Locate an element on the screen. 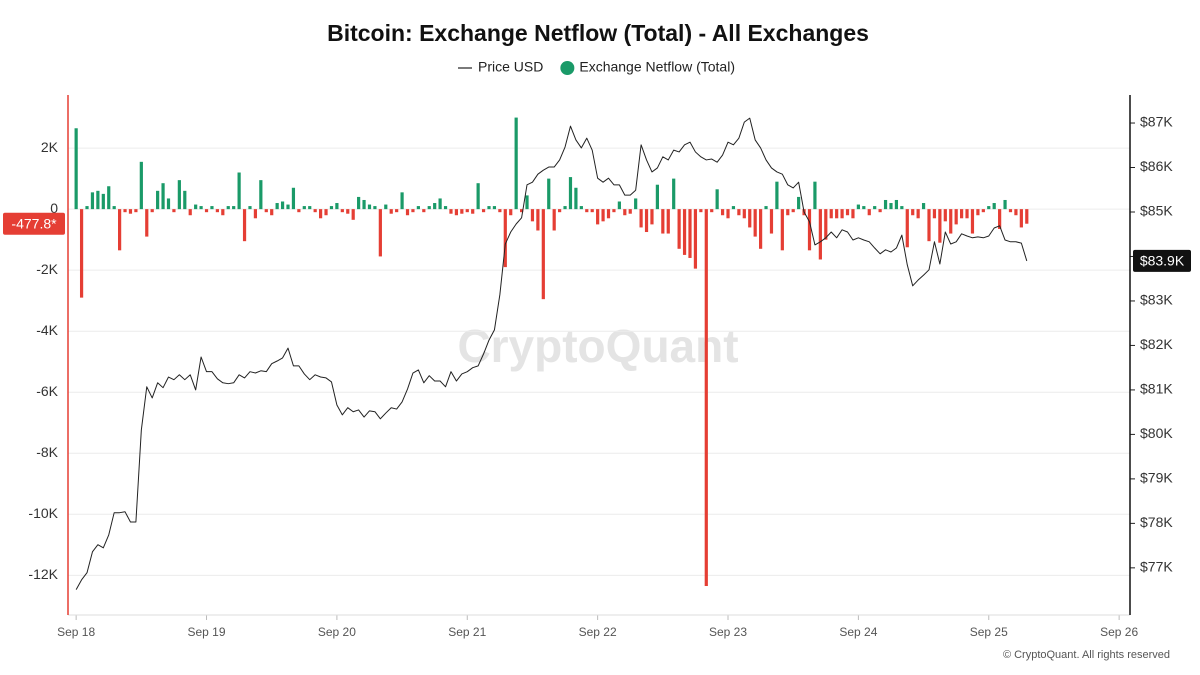 Image resolution: width=1200 pixels, height=675 pixels. y2-tick-label: $85K is located at coordinates (1156, 211).